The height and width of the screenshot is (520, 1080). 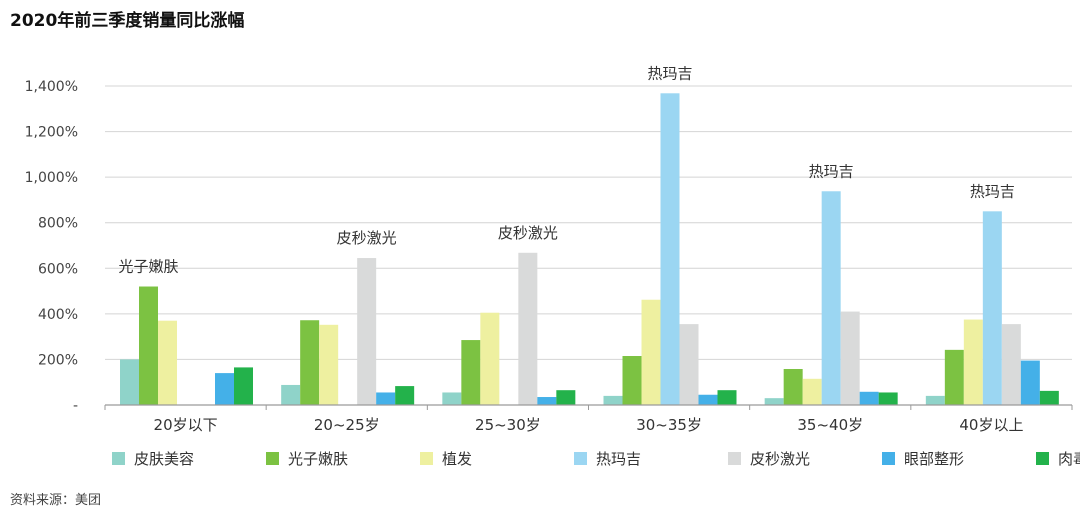 What do you see at coordinates (51, 178) in the screenshot?
I see `y-tick-label: 1,000%` at bounding box center [51, 178].